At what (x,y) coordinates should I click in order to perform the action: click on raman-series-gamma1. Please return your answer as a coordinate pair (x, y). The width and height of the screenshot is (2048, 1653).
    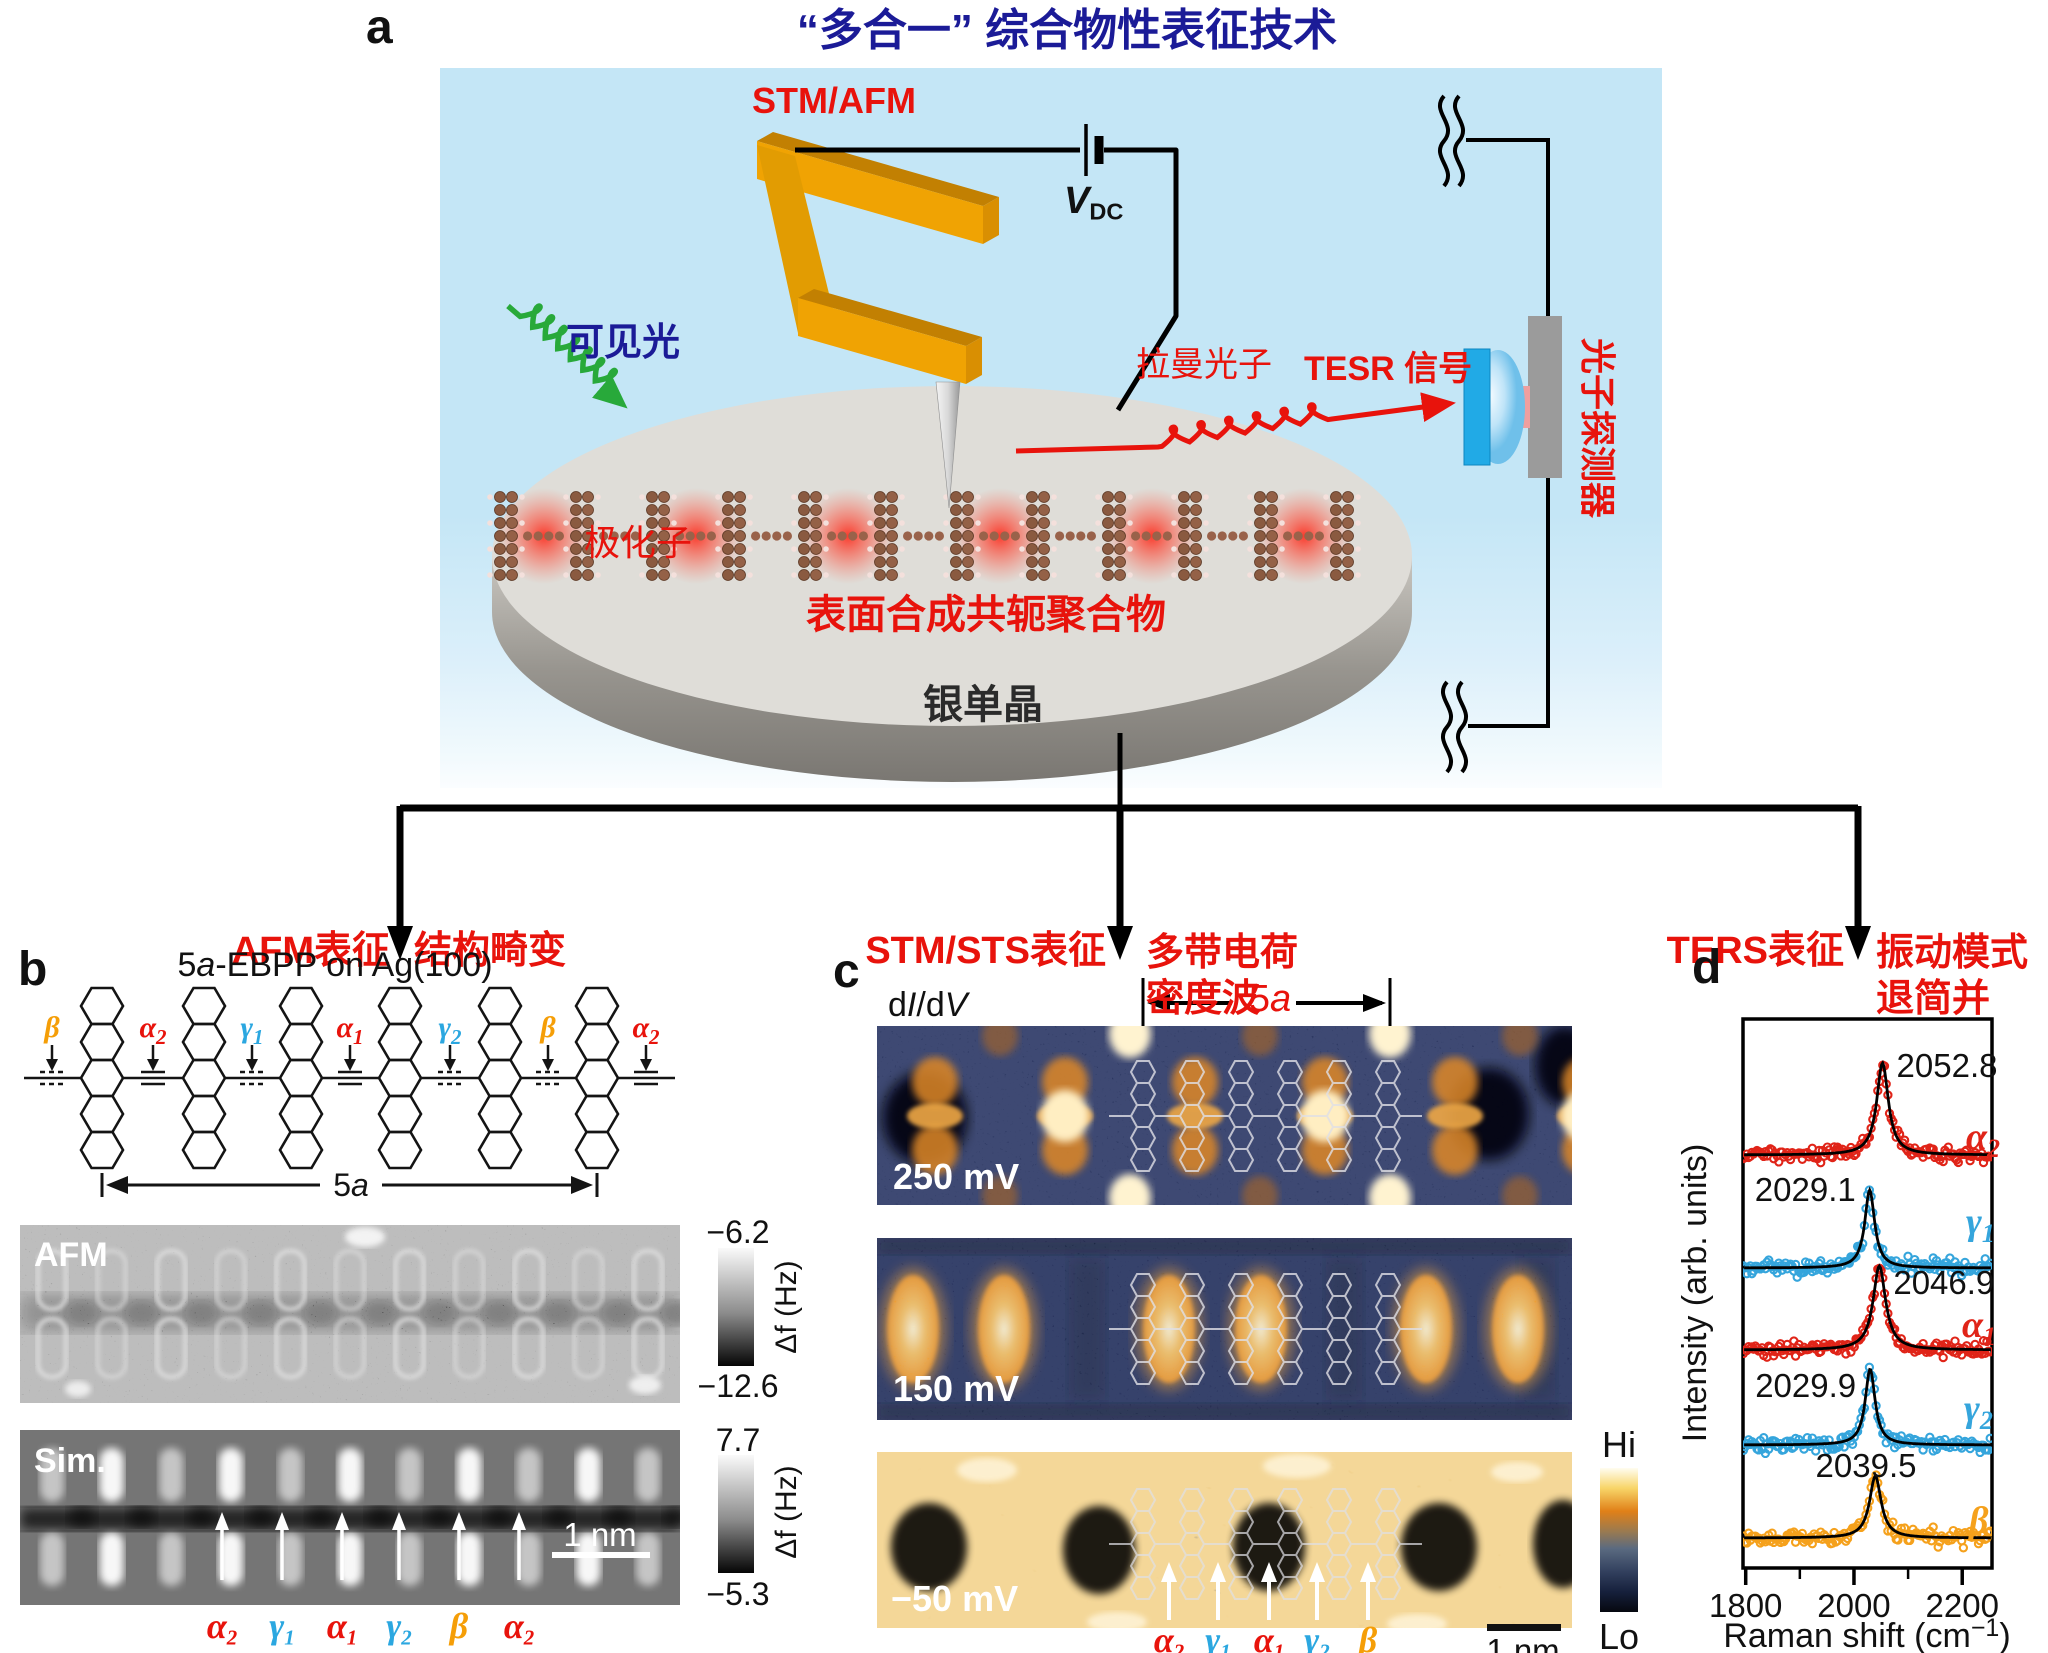
    Looking at the image, I should click on (1867, 1233).